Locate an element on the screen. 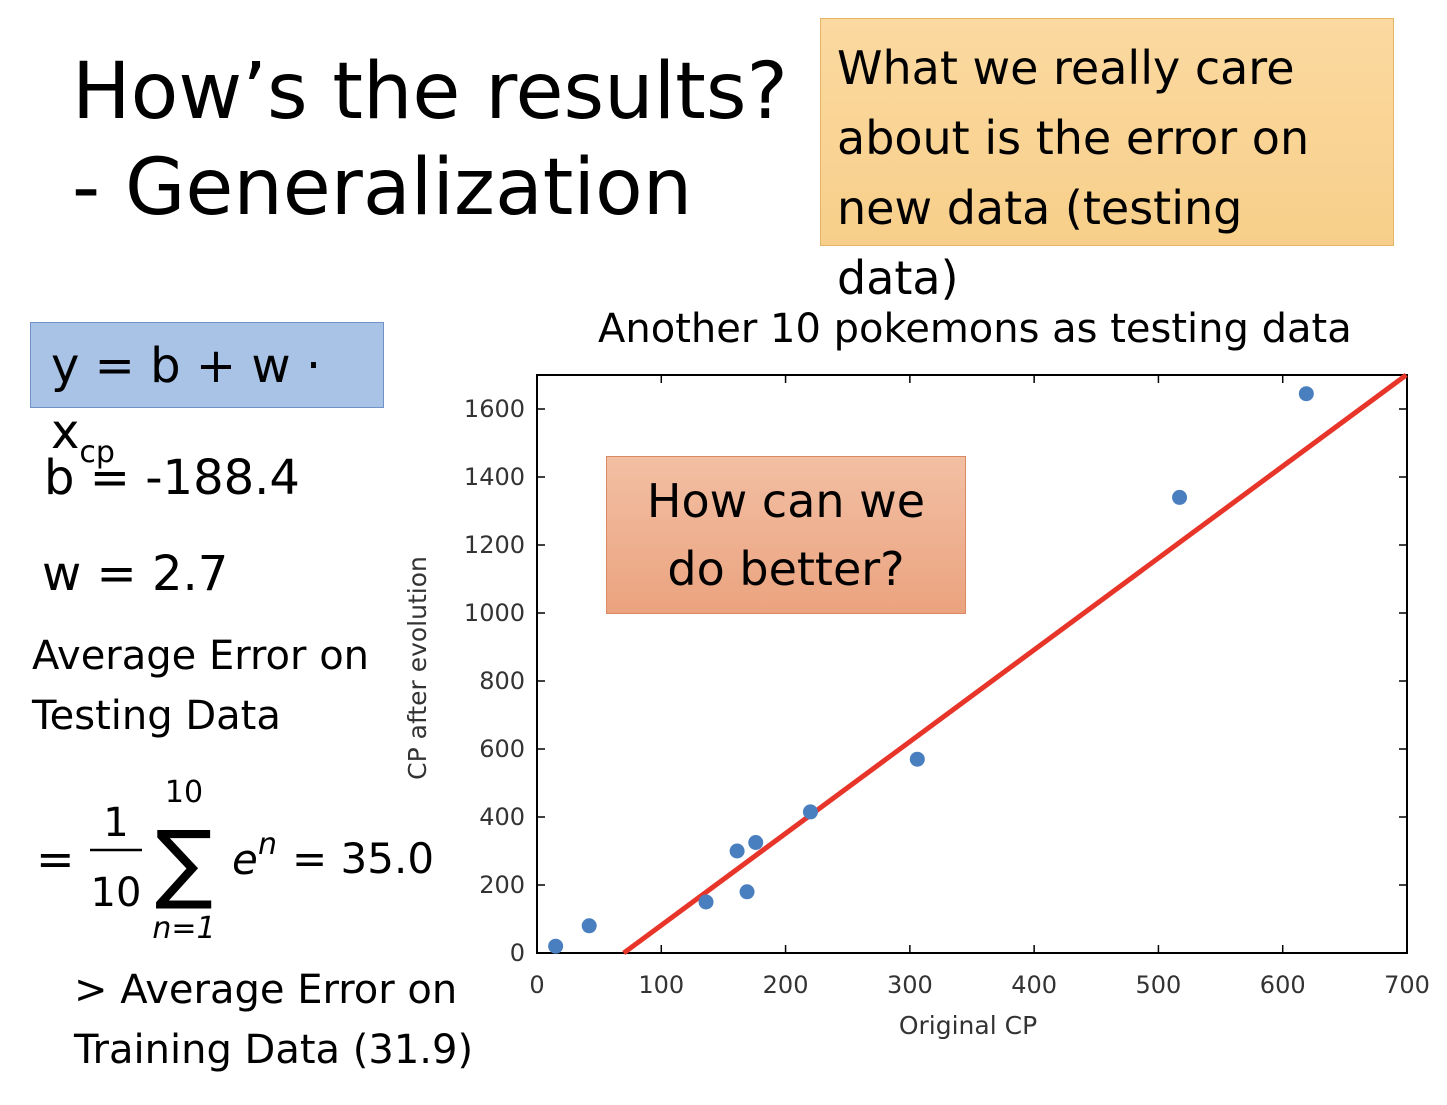 This screenshot has height=1105, width=1447. y-tick-label: 1000 is located at coordinates (494, 613).